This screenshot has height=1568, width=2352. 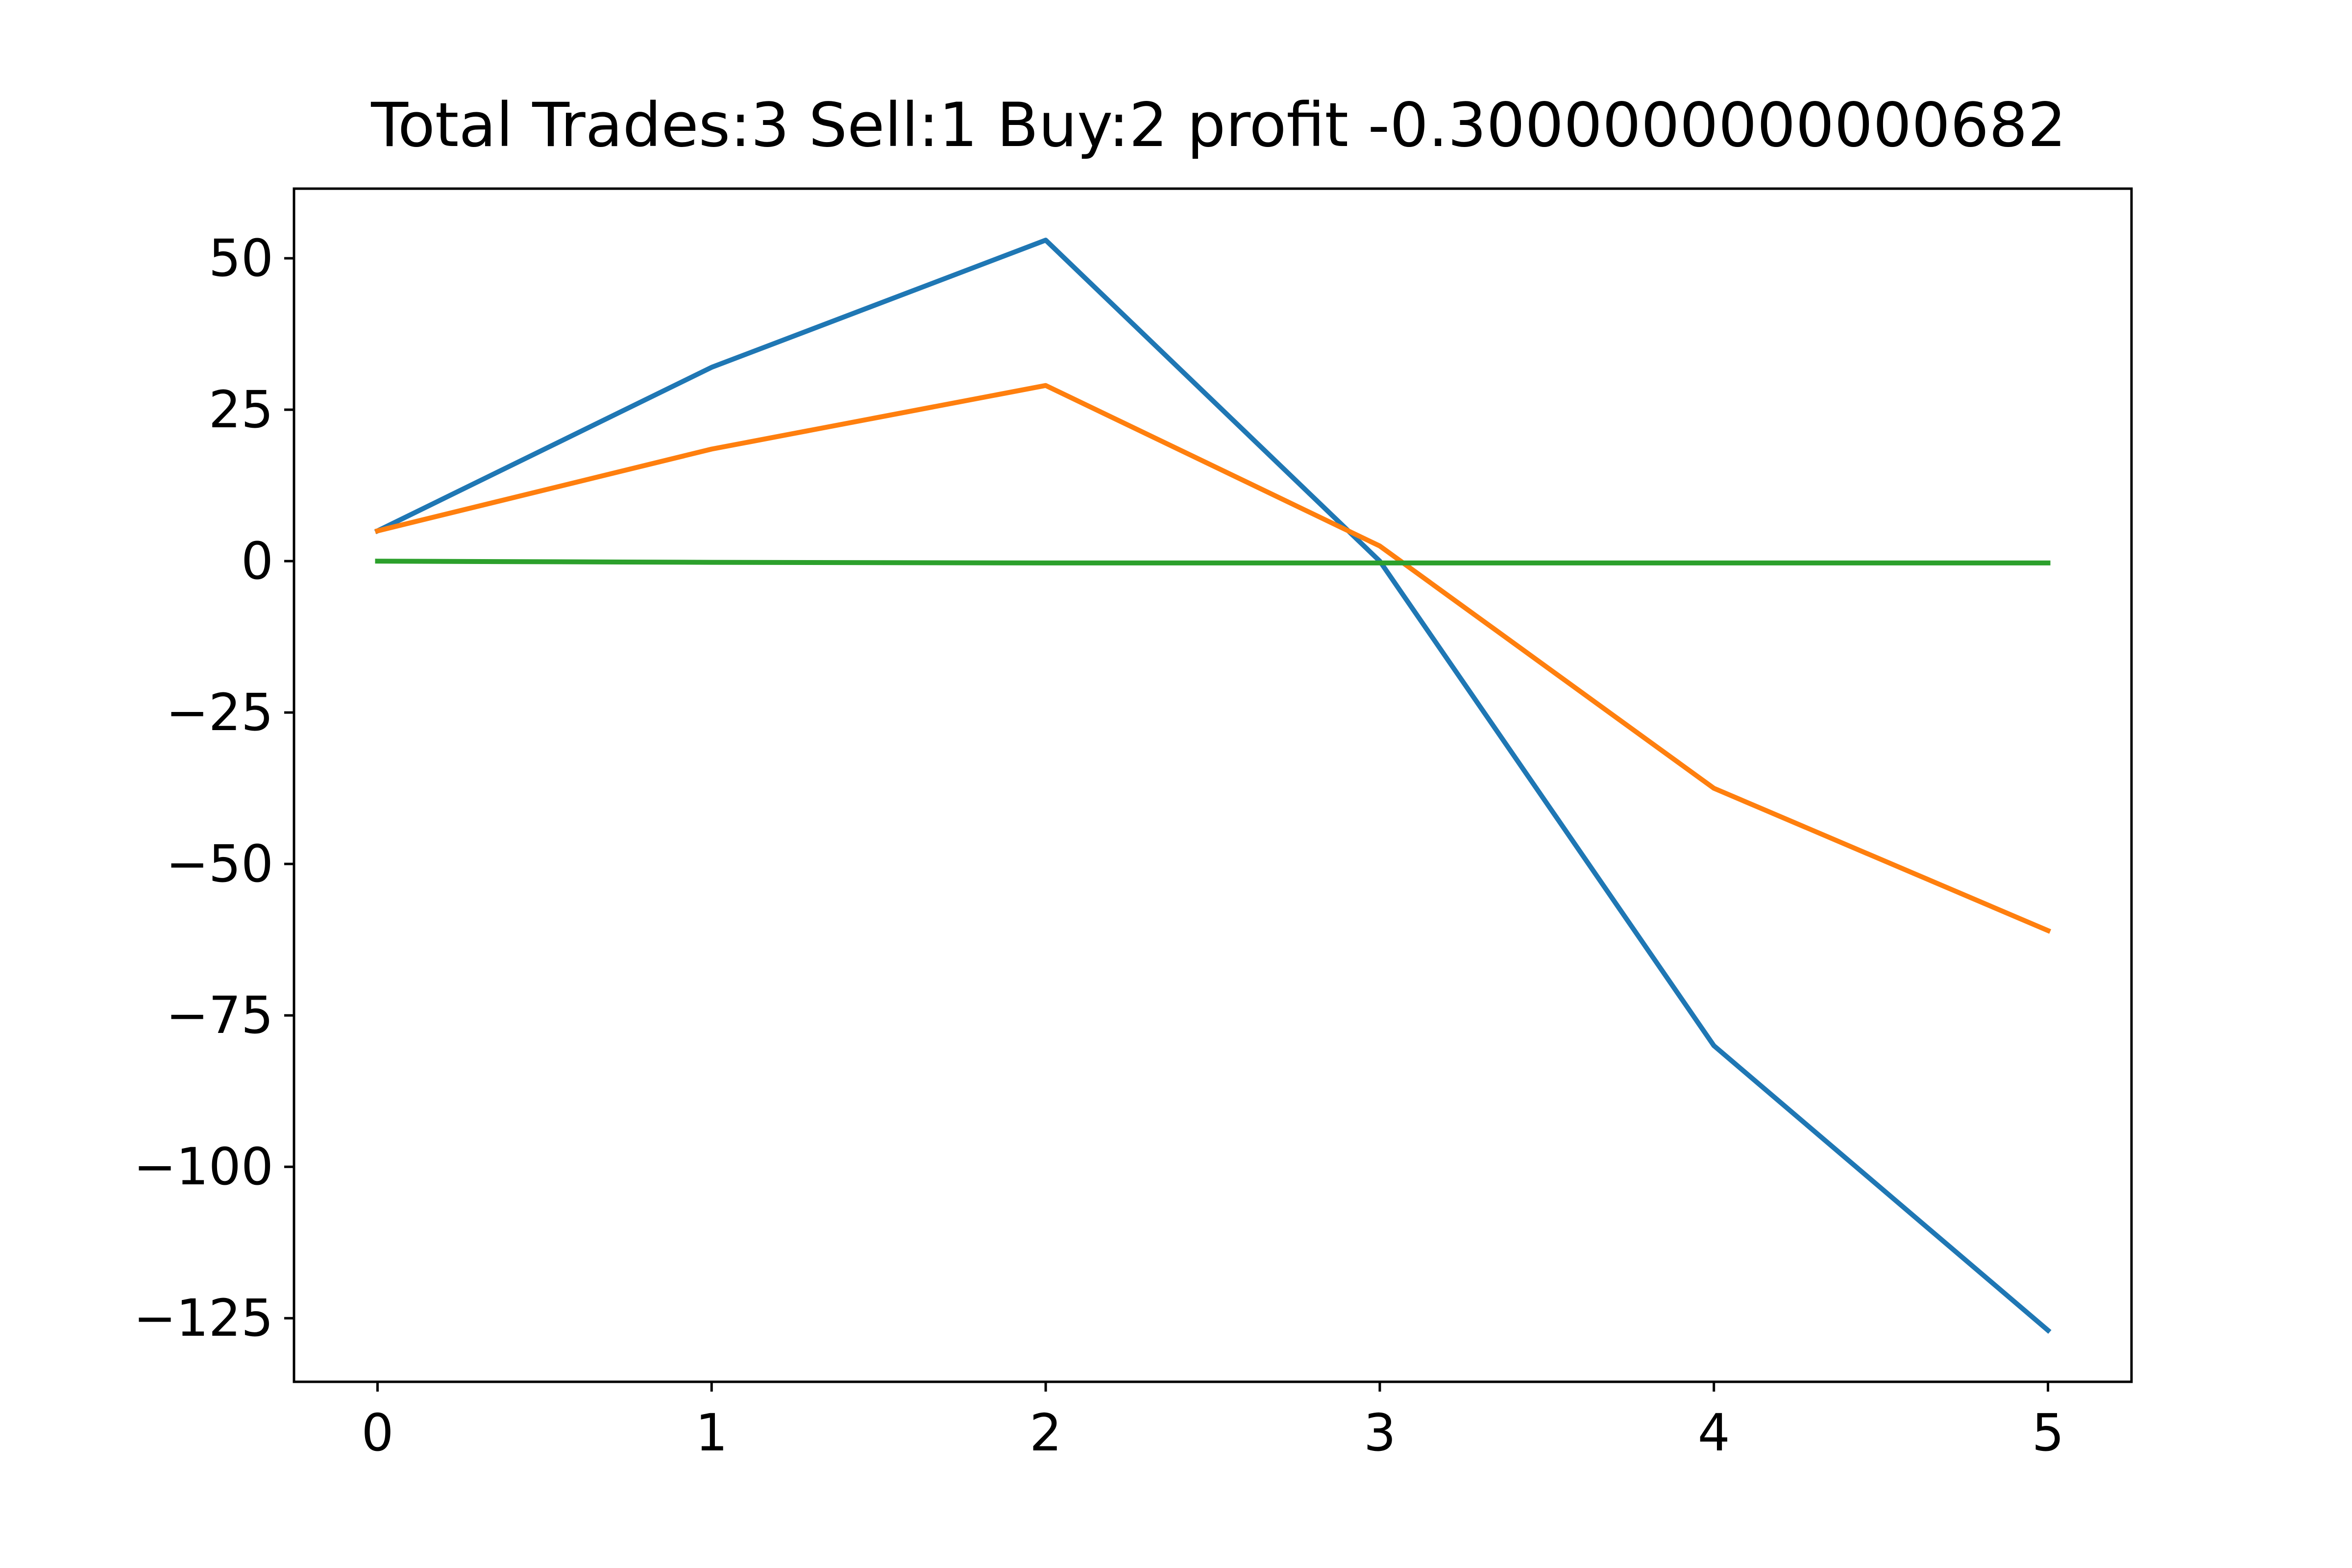 I want to click on y-axis-ticks: 50 25 0 −25 −50 −75 −100 −125, so click(x=213, y=788).